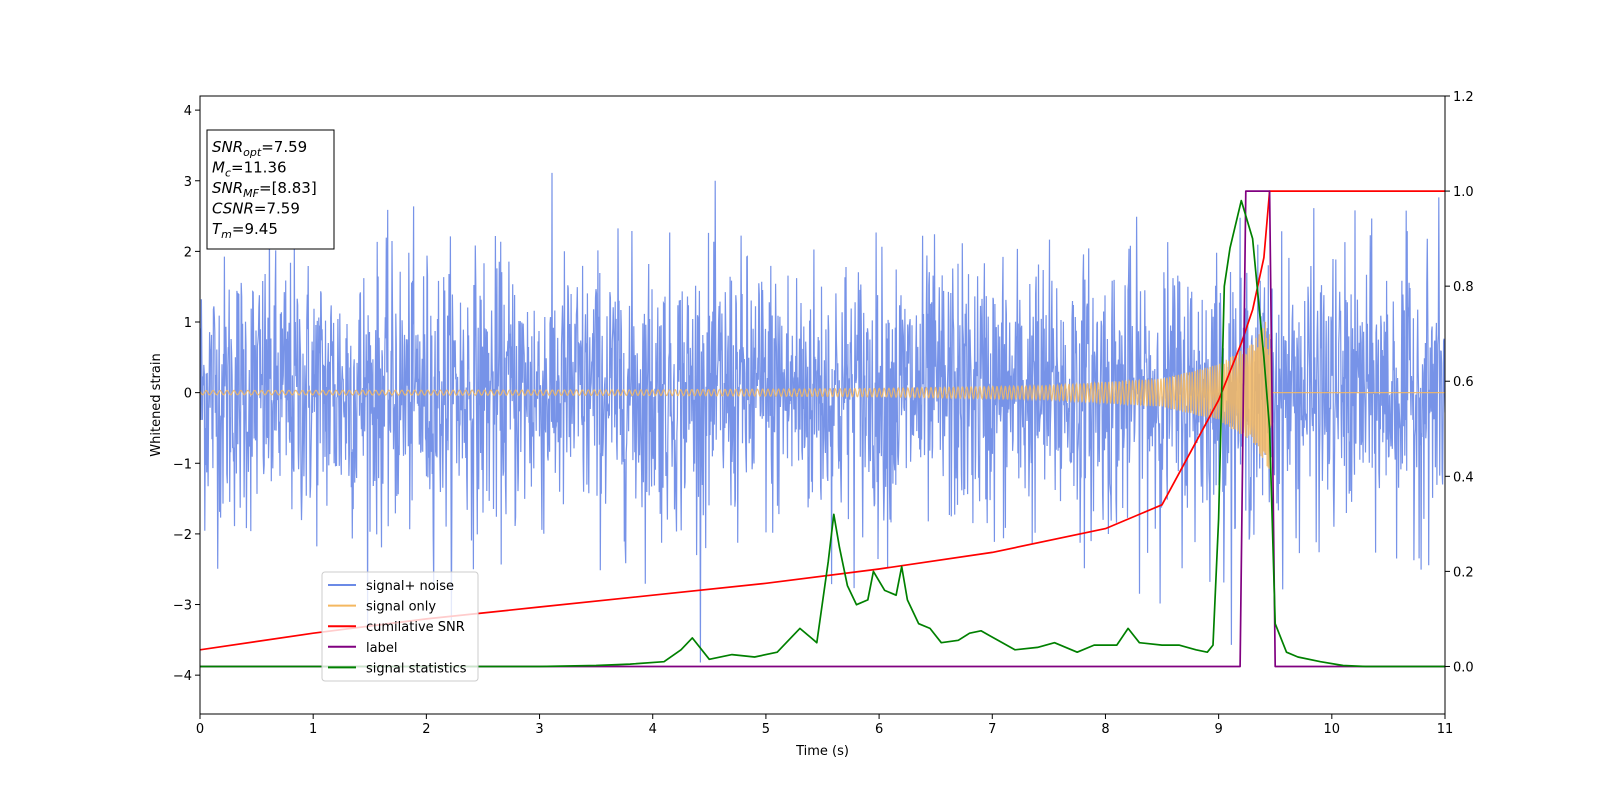 The height and width of the screenshot is (800, 1600). Describe the element at coordinates (1445, 729) in the screenshot. I see `x-tick-label: 11` at that location.